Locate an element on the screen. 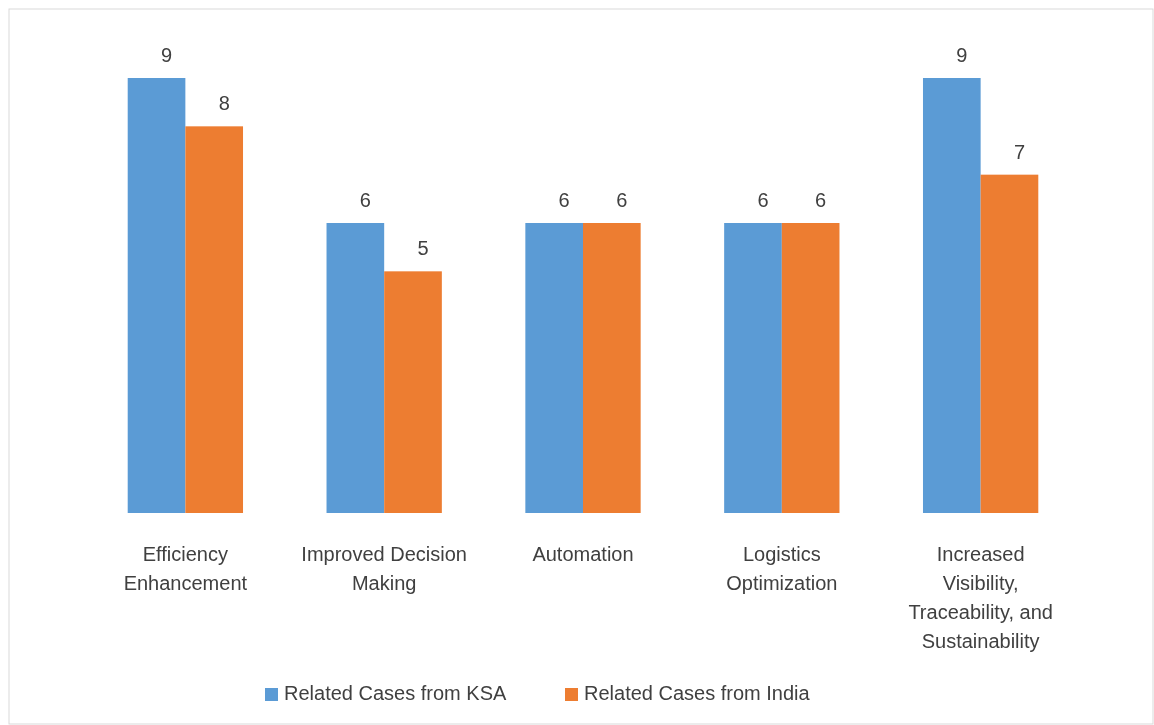  x-tick-label: Logistics Optimization is located at coordinates (782, 568).